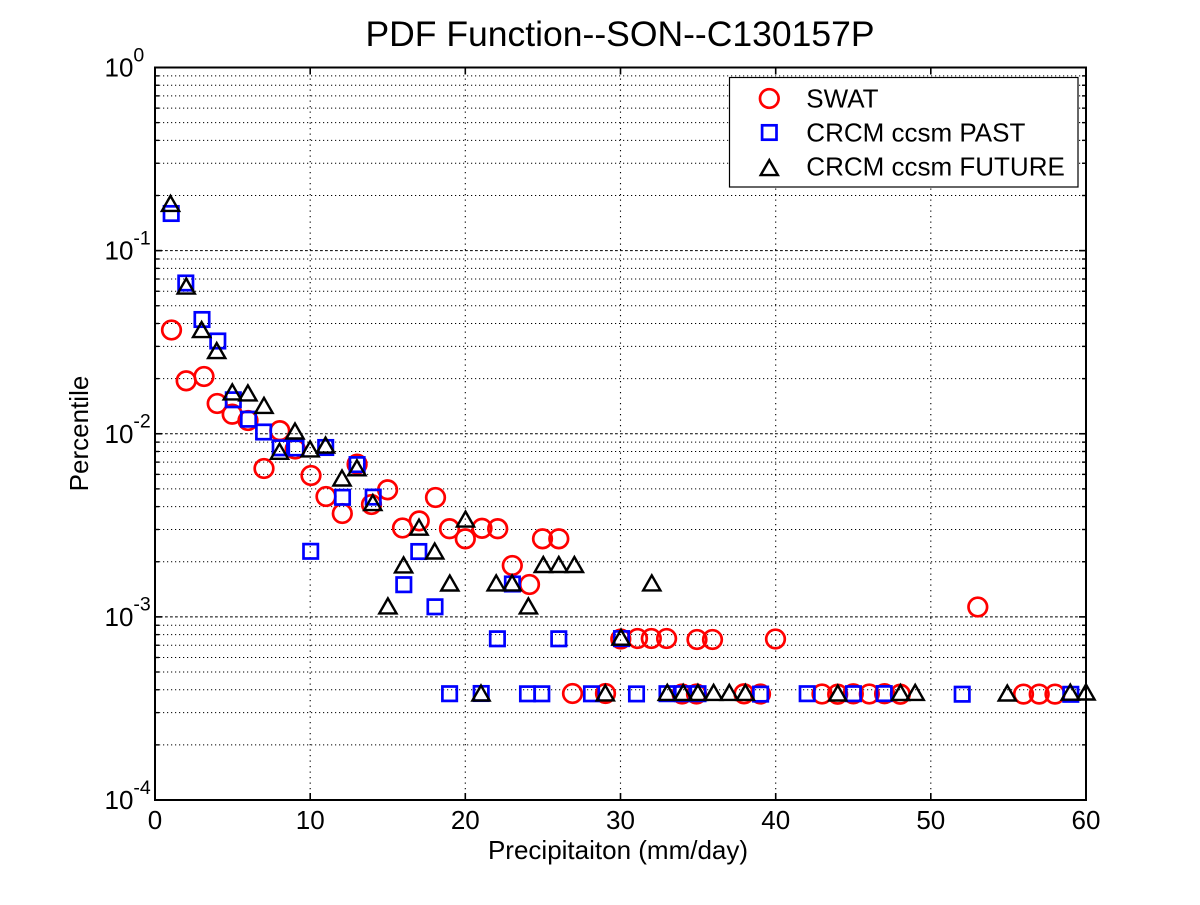  Describe the element at coordinates (620, 820) in the screenshot. I see `svg-text: 30` at that location.